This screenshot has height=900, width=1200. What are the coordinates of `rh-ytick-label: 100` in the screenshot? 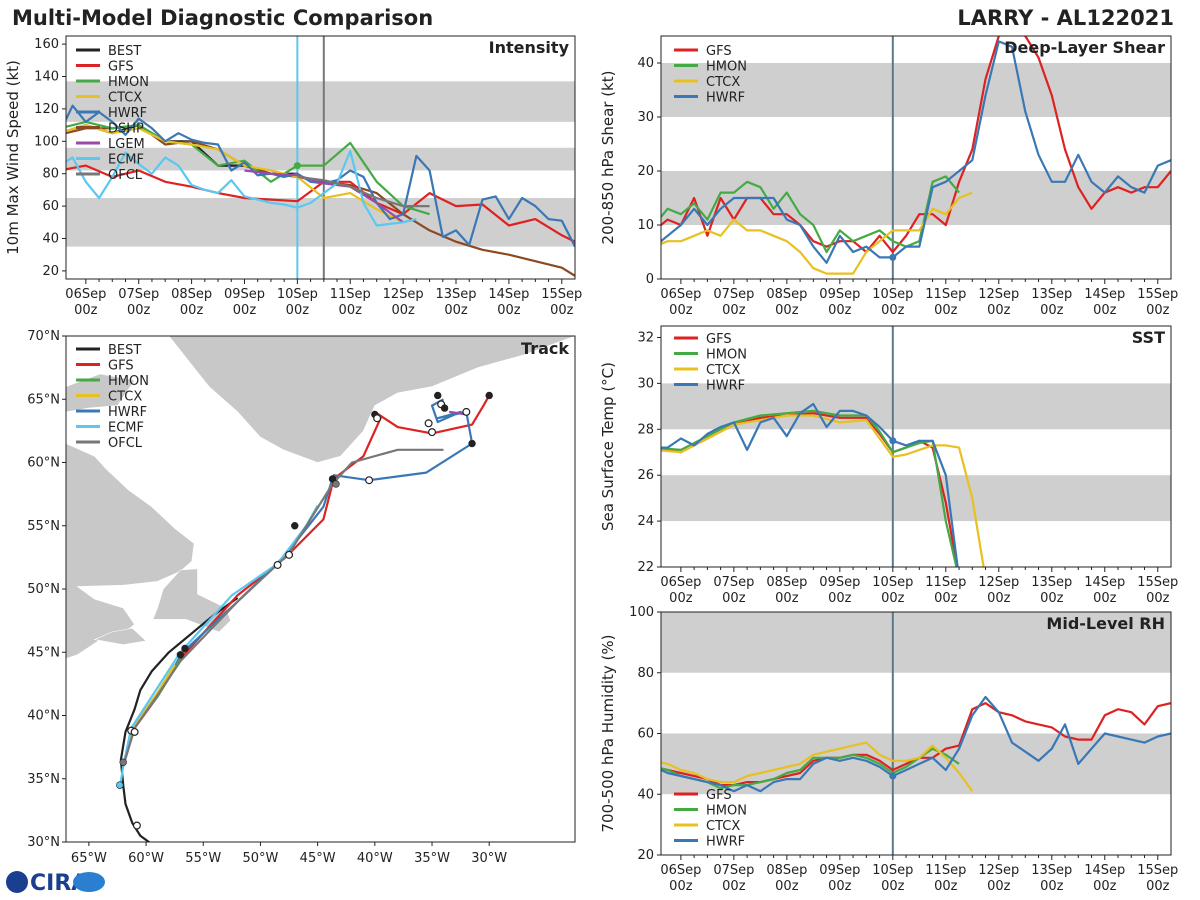 It's located at (641, 612).